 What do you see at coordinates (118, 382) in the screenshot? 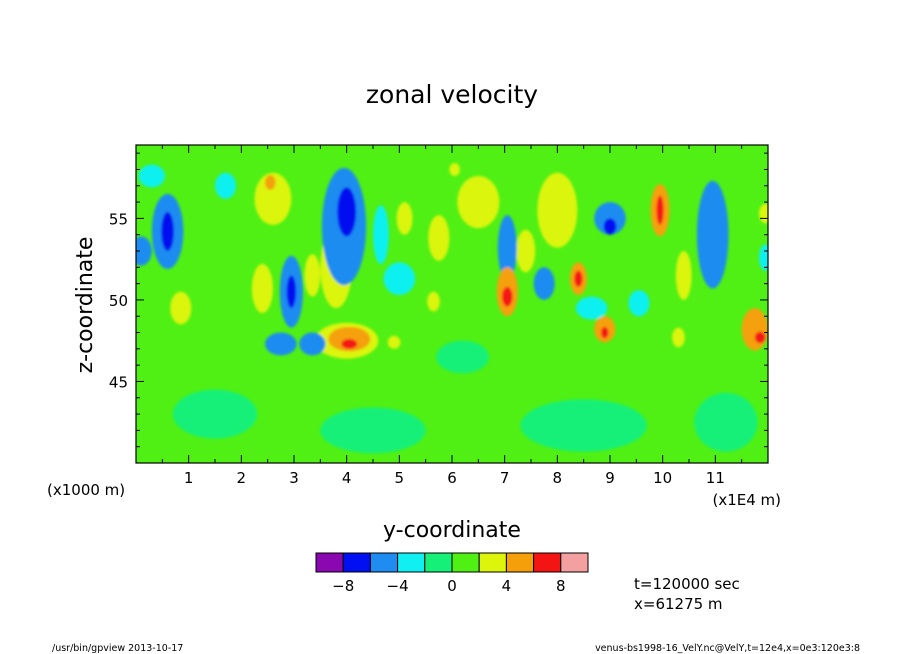
I see `y-tick-label: 45` at bounding box center [118, 382].